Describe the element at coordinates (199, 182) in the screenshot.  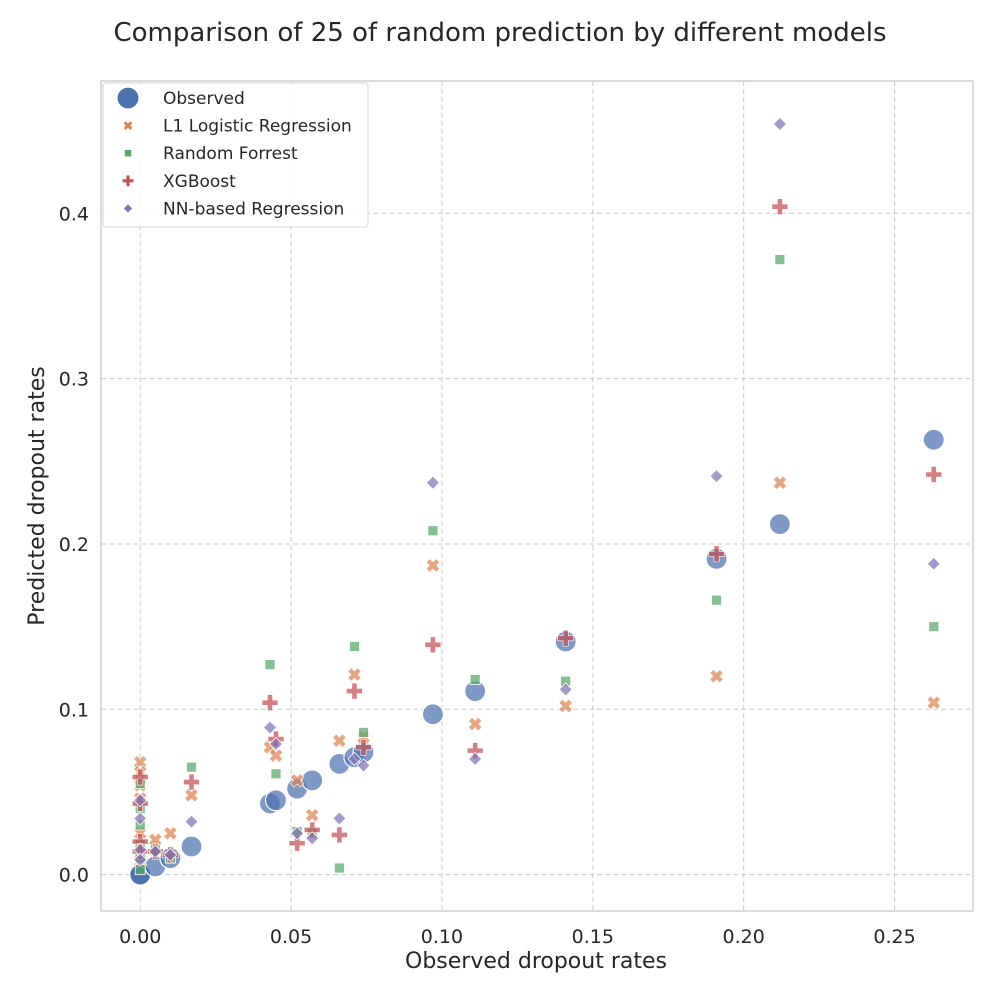
I see `legend-label: XGBoost` at that location.